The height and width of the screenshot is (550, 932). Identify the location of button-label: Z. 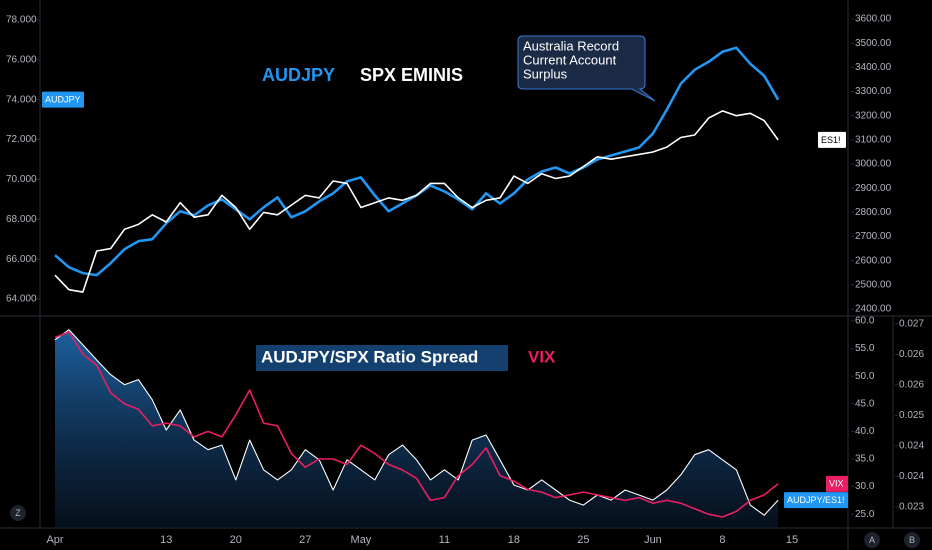
(18, 513).